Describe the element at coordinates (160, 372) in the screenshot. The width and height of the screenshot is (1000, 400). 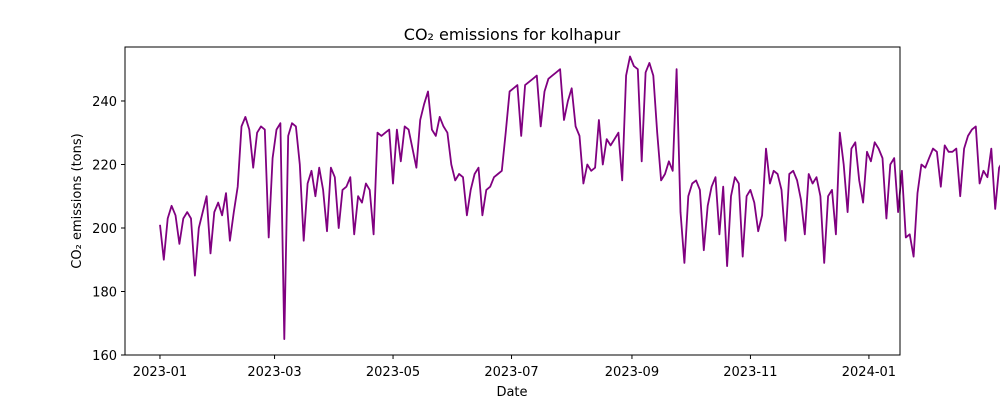
I see `x-tick-label: 2023-01` at that location.